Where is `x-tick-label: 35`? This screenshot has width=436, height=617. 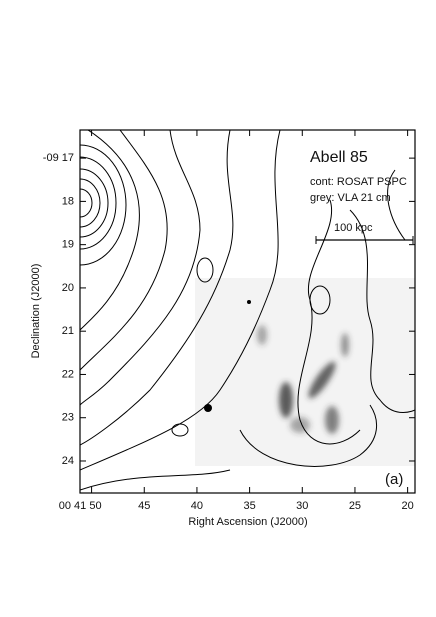
x-tick-label: 35 is located at coordinates (249, 506).